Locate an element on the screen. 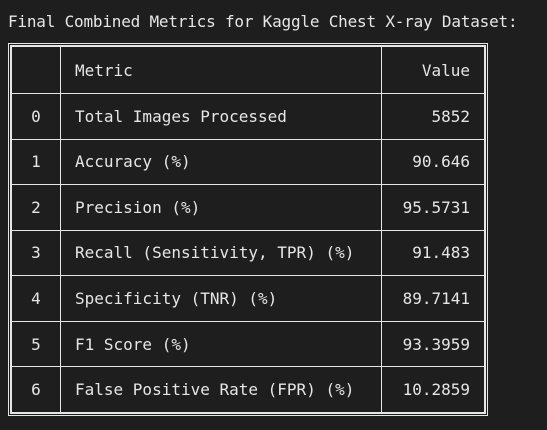 The image size is (547, 430). table-row: 1 Accuracy (%) 90.646 is located at coordinates (248, 162).